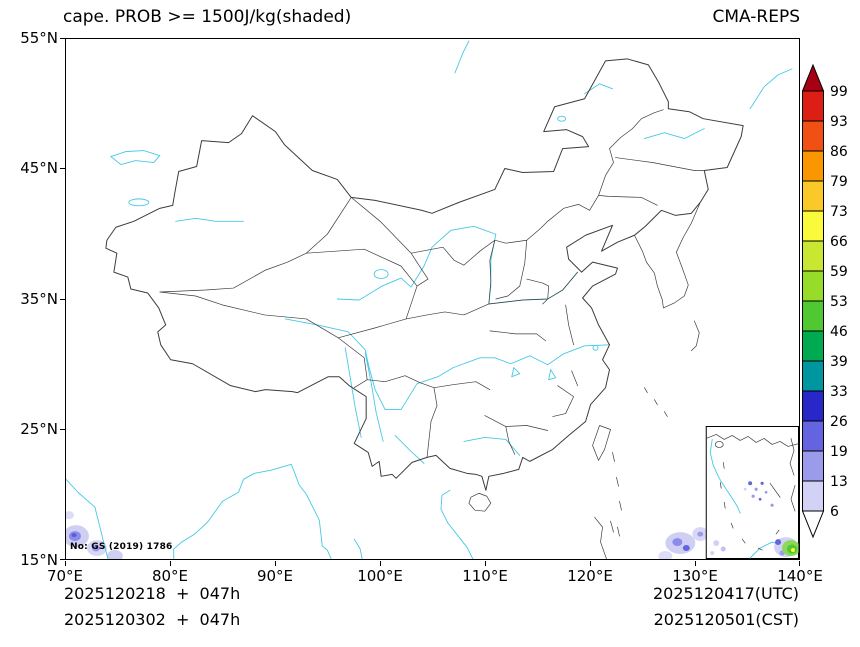 This screenshot has height=647, width=860. Describe the element at coordinates (839, 152) in the screenshot. I see `svg-text: 86` at that location.